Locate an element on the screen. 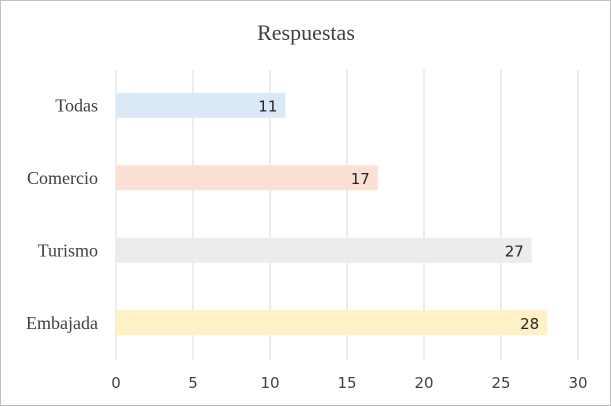 The width and height of the screenshot is (611, 406). x-axis-tick-labels: 0 5 10 15 20 25 30 is located at coordinates (349, 383).